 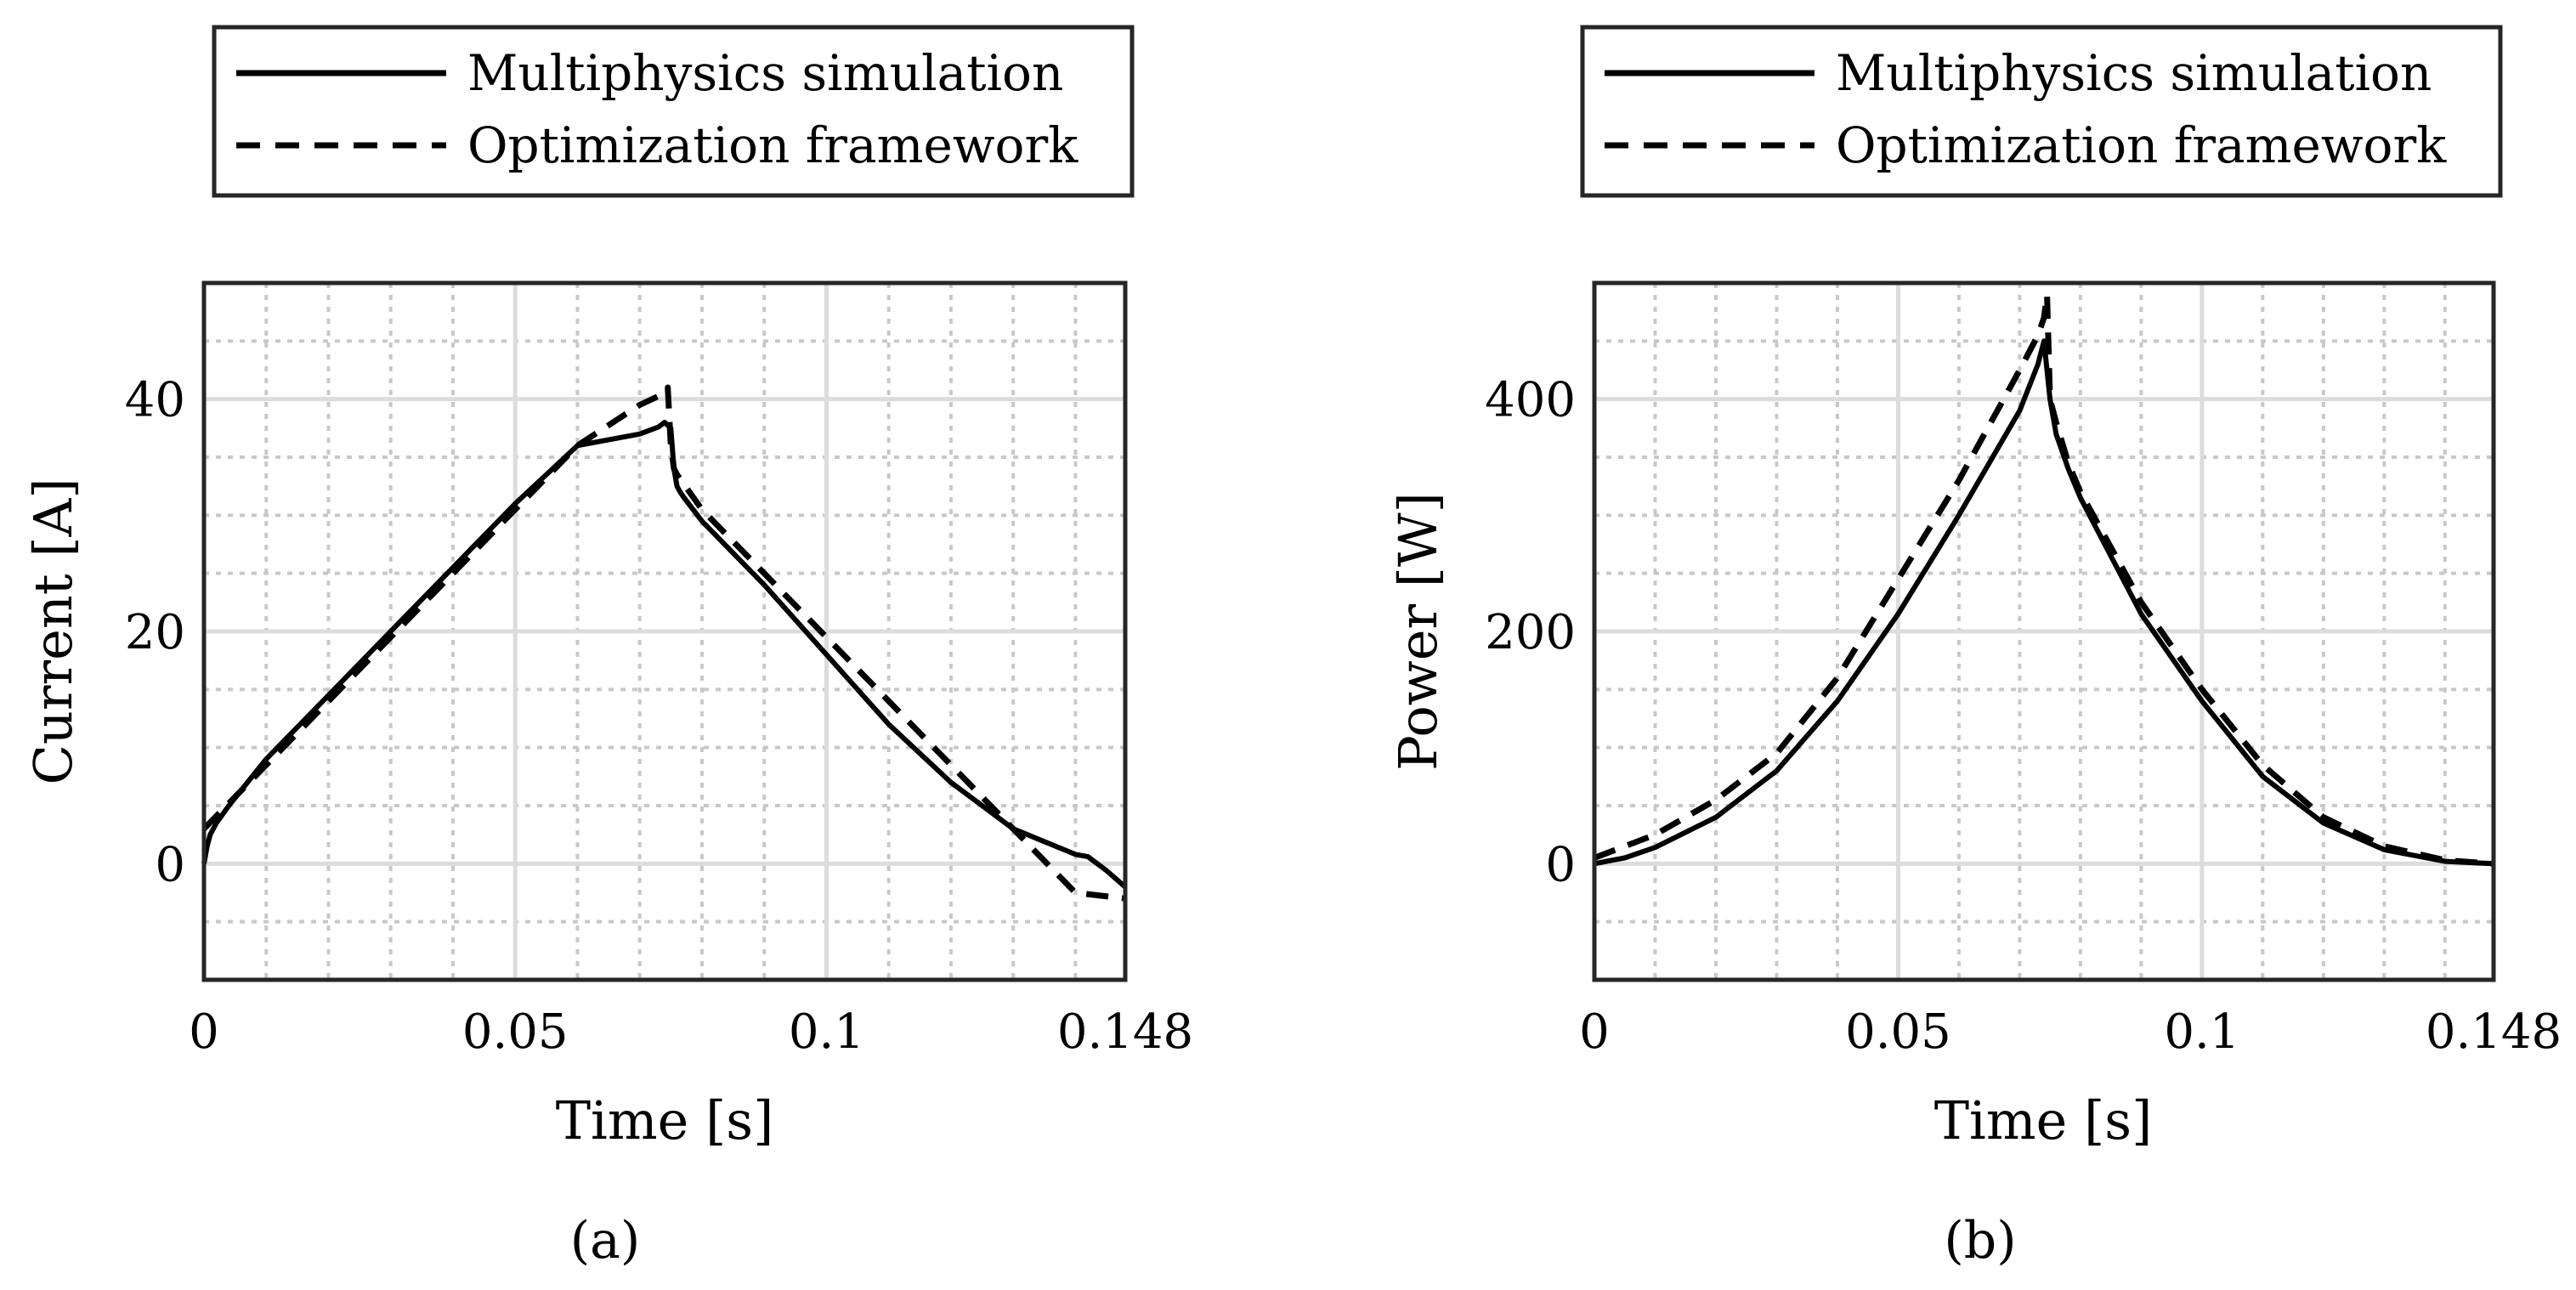 I want to click on y-tick-labels: 0 200 400, so click(x=1530, y=633).